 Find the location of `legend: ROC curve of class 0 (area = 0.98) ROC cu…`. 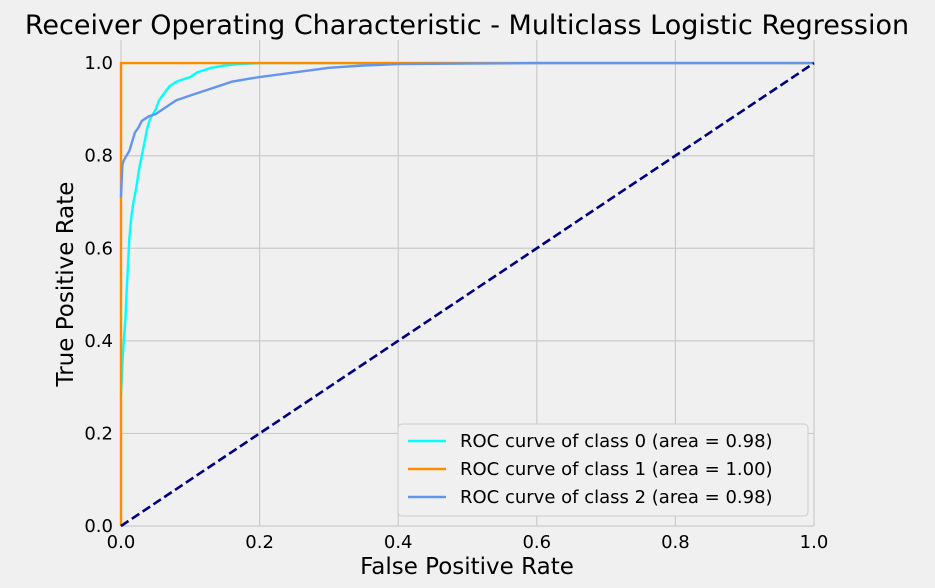

legend: ROC curve of class 0 (area = 0.98) ROC cu… is located at coordinates (603, 470).